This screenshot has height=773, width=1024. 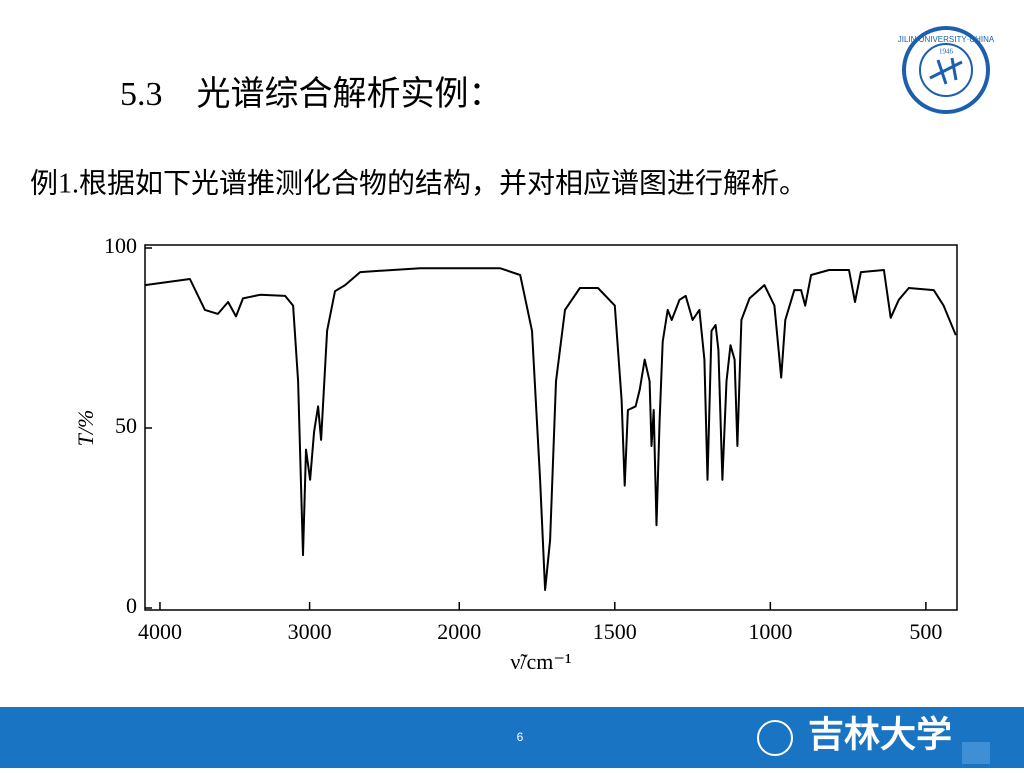 I want to click on heading: 5.3 光谱综合解析实例：, so click(x=311, y=94).